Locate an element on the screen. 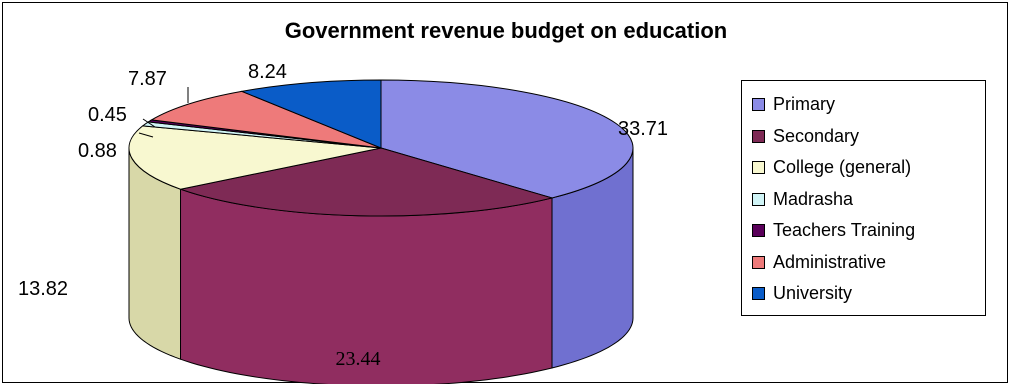 This screenshot has width=1012, height=387. data-label-college-general: 13.82 is located at coordinates (43, 289).